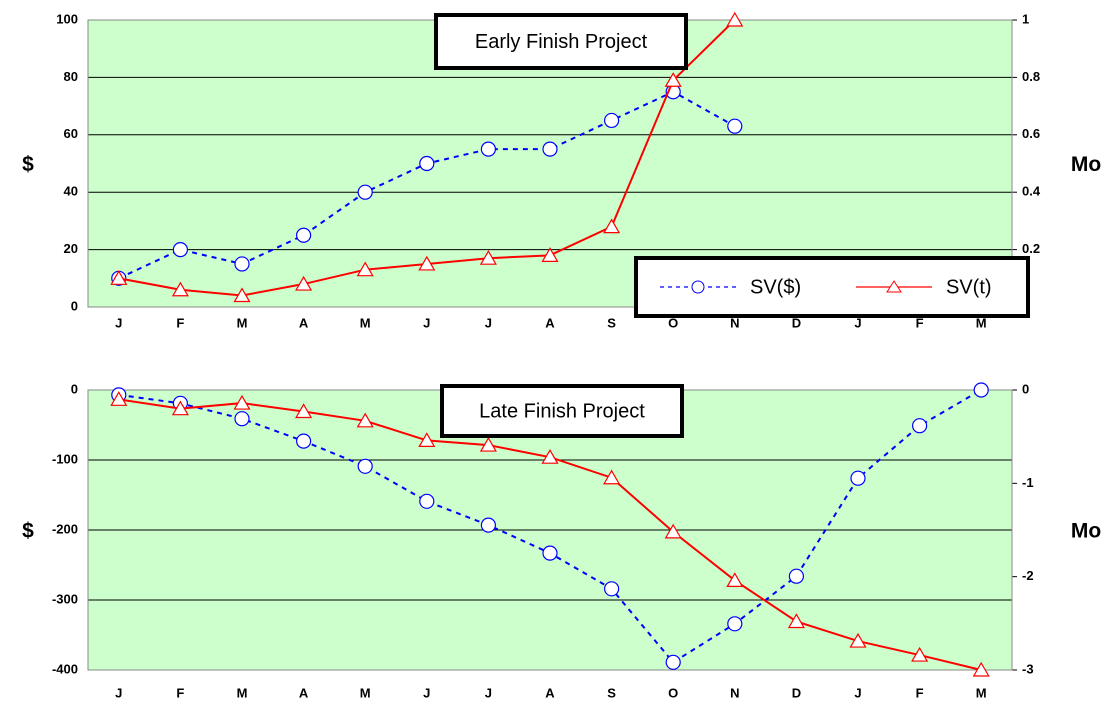 This screenshot has height=702, width=1107. I want to click on chart-title: Late Finish Project, so click(562, 411).